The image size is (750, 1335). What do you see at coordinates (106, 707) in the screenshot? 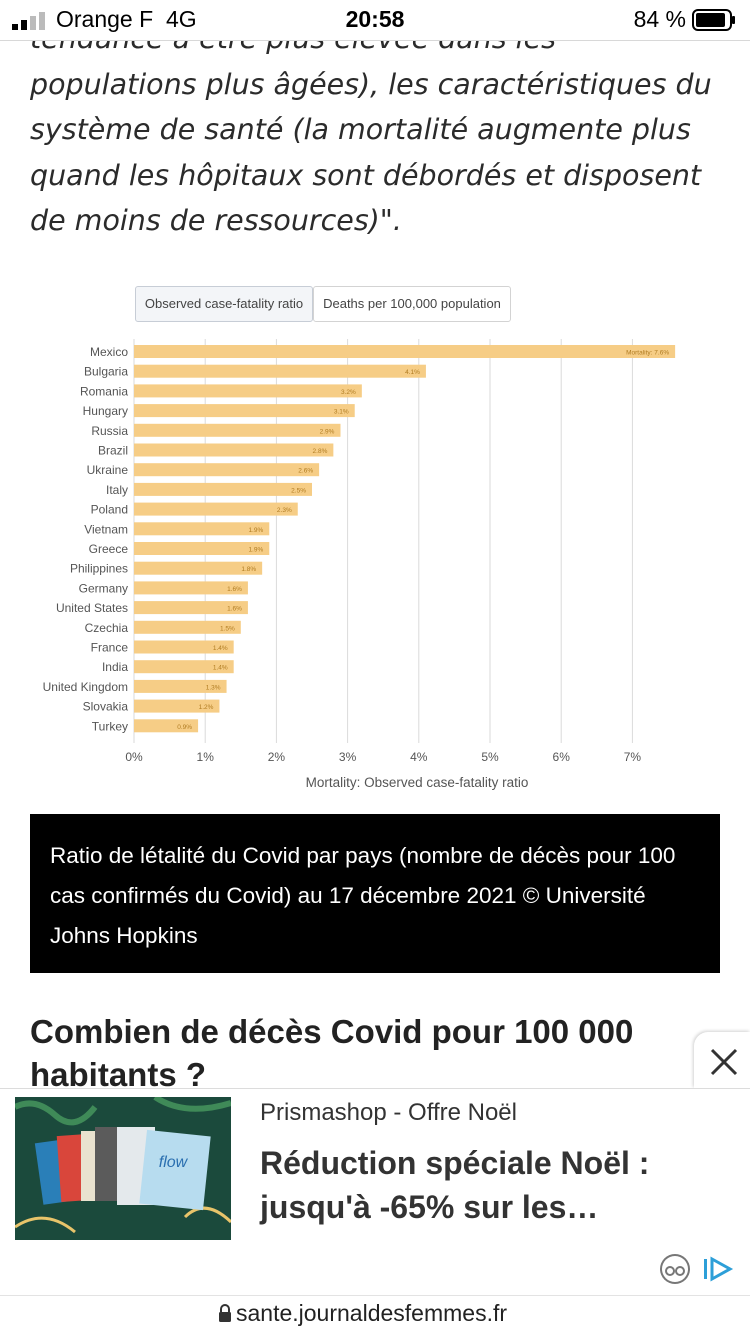
I see `category-label: Slovakia` at bounding box center [106, 707].